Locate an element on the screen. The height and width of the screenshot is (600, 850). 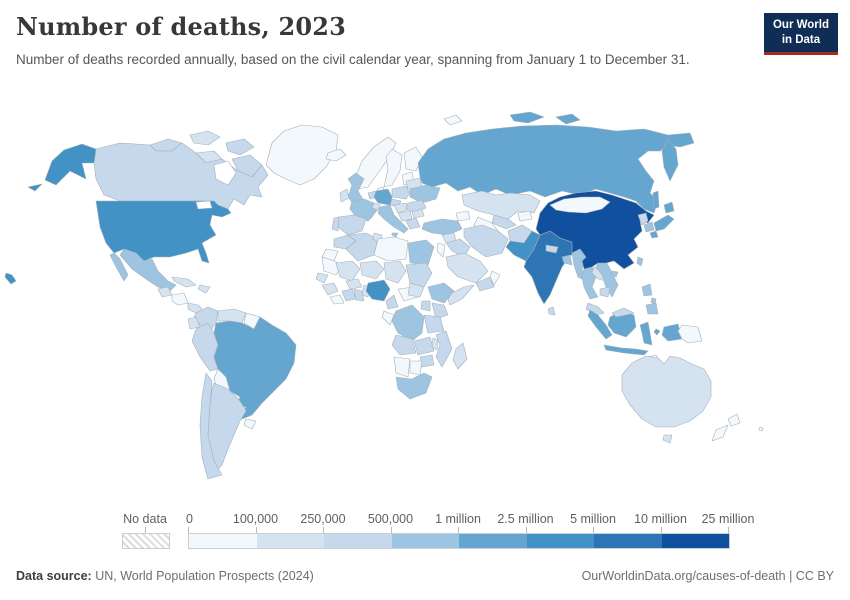
country-mexico is located at coordinates (148, 270).